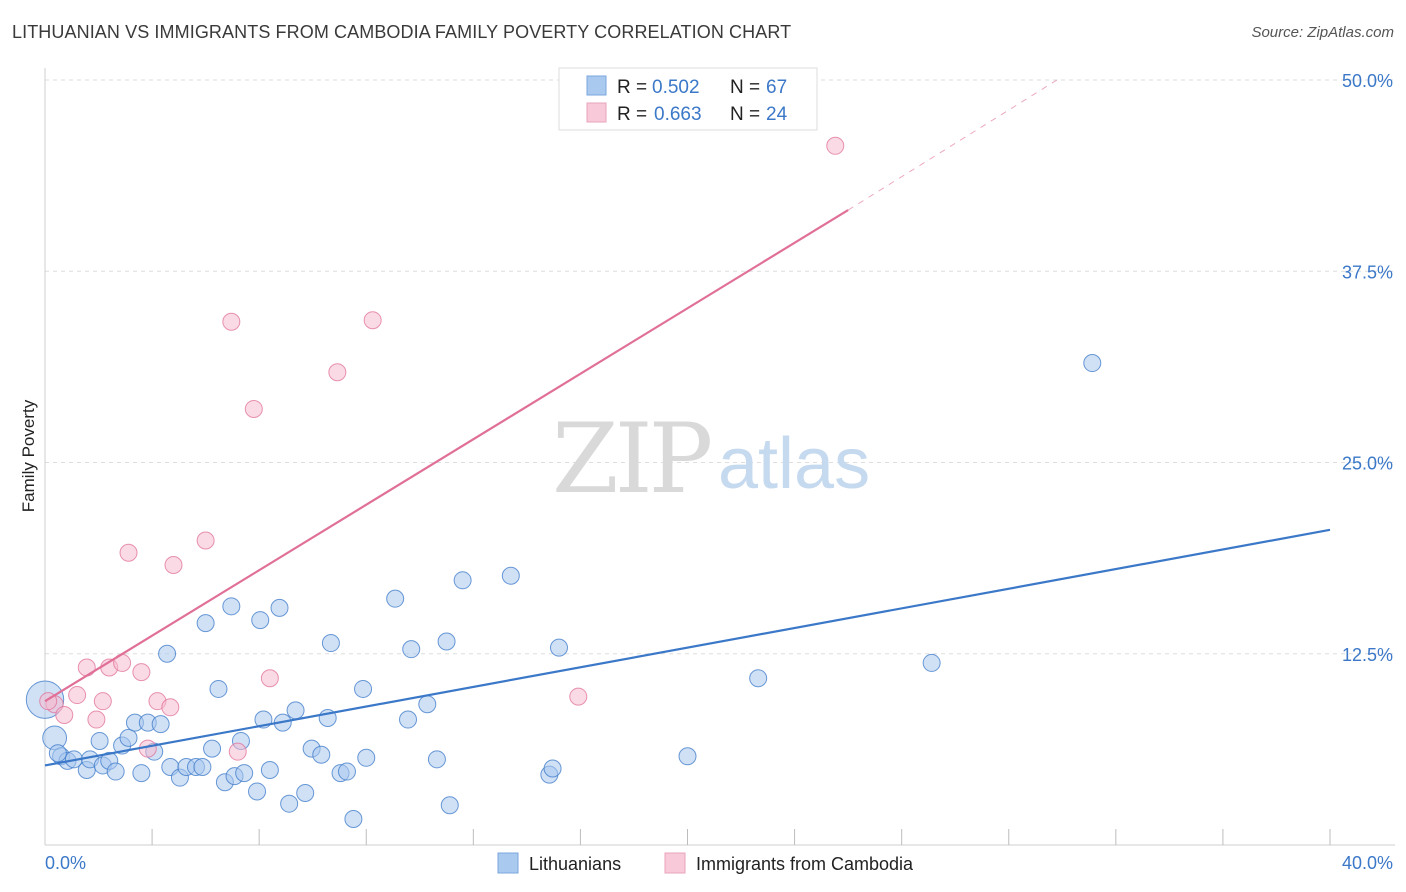  I want to click on bottom-legend-swatch-cambodia, so click(675, 863).